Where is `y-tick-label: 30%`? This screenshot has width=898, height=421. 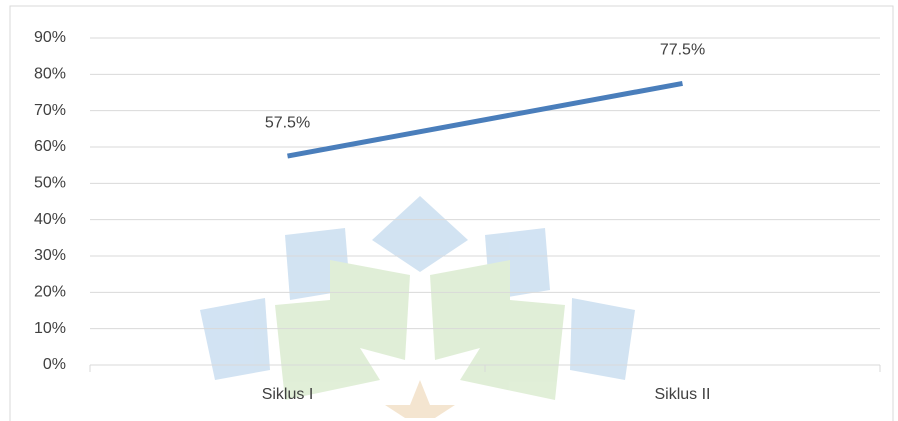 y-tick-label: 30% is located at coordinates (50, 255).